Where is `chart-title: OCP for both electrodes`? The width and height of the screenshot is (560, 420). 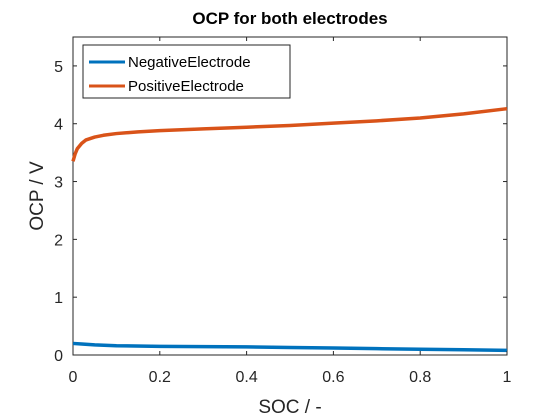
chart-title: OCP for both electrodes is located at coordinates (289, 18).